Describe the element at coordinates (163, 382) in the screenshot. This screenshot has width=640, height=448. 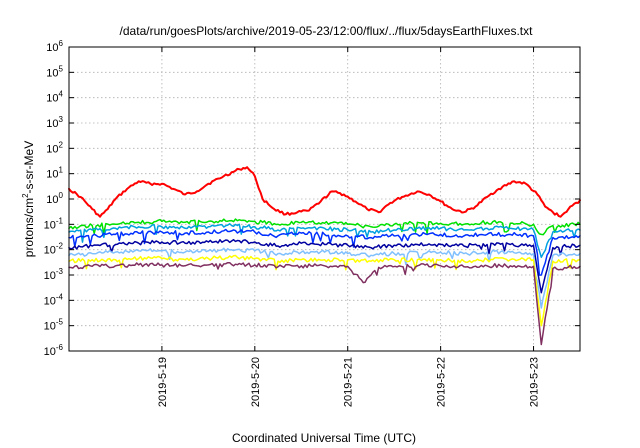
I see `x-tick-label: 2019-5-19` at that location.